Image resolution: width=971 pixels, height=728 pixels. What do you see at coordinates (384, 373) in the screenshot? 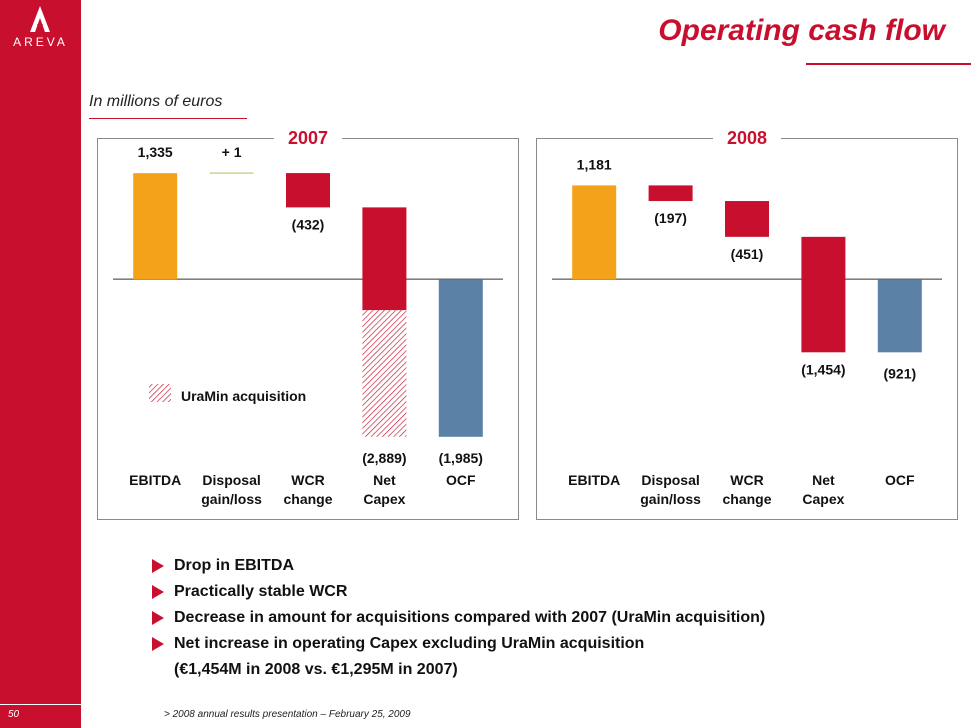
I see `bar-net-capex-uramin` at bounding box center [384, 373].